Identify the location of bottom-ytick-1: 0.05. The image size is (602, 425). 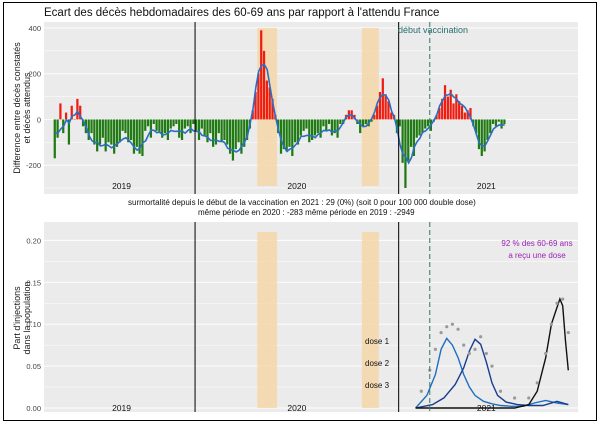
(33, 366).